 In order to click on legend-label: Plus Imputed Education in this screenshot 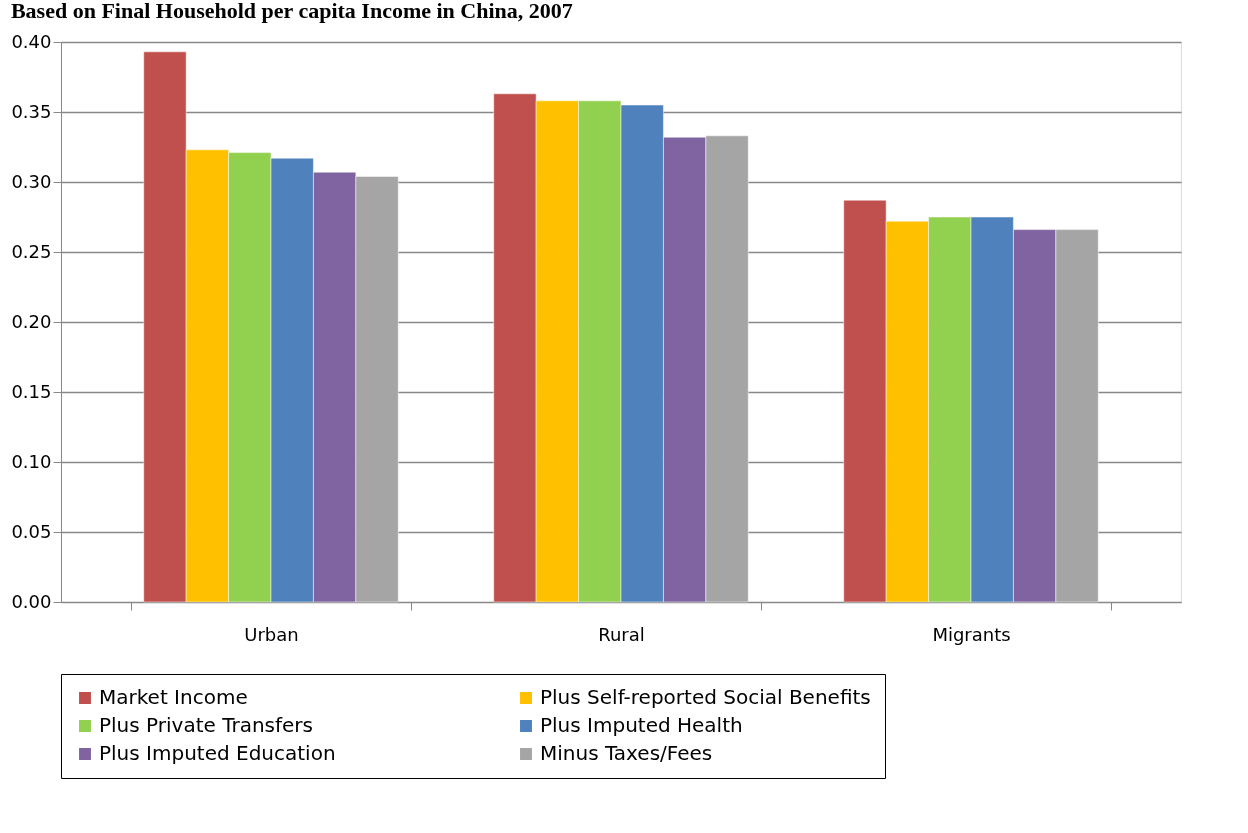, I will do `click(217, 753)`.